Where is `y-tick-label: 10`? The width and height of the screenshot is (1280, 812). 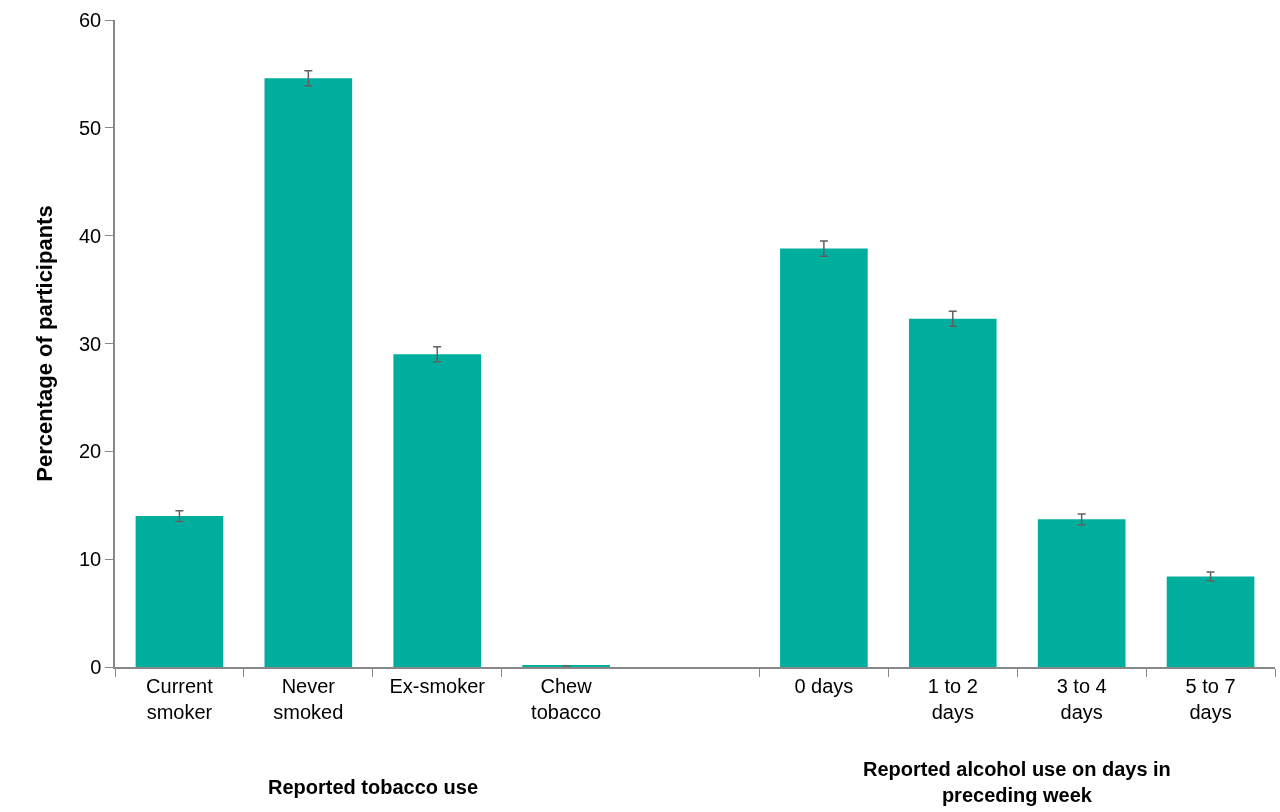
y-tick-label: 10 is located at coordinates (90, 559).